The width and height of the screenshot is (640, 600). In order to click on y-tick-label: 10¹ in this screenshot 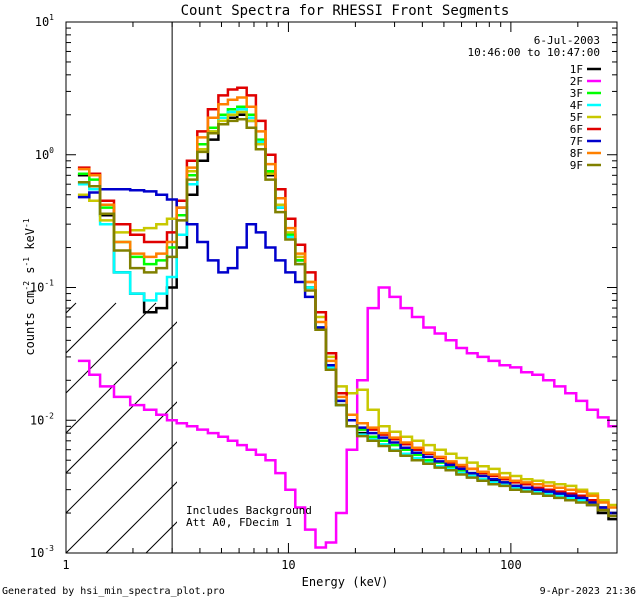, I will do `click(44, 21)`.